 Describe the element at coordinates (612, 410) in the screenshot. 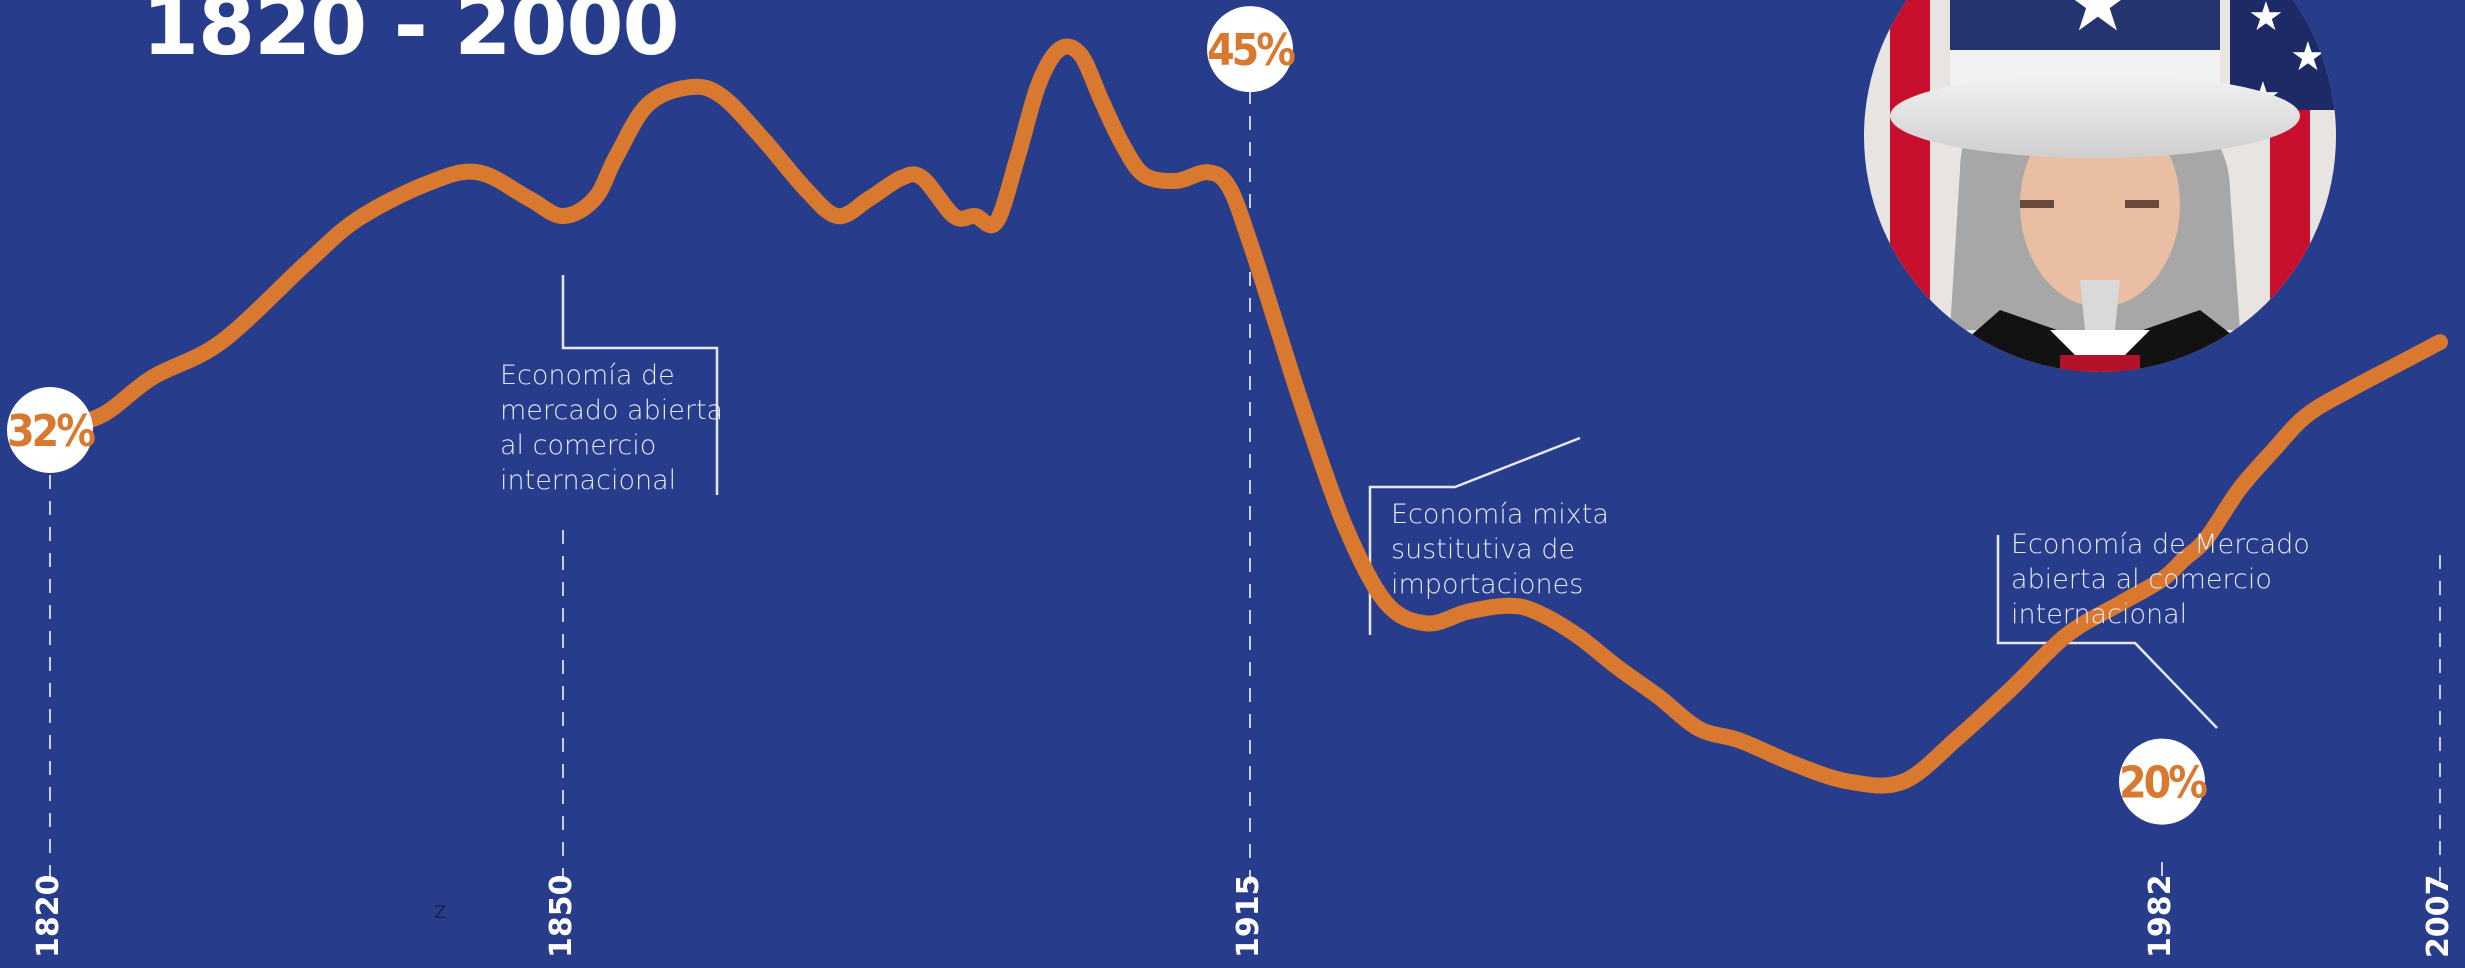

I see `annotation-line: mercado abierta` at that location.